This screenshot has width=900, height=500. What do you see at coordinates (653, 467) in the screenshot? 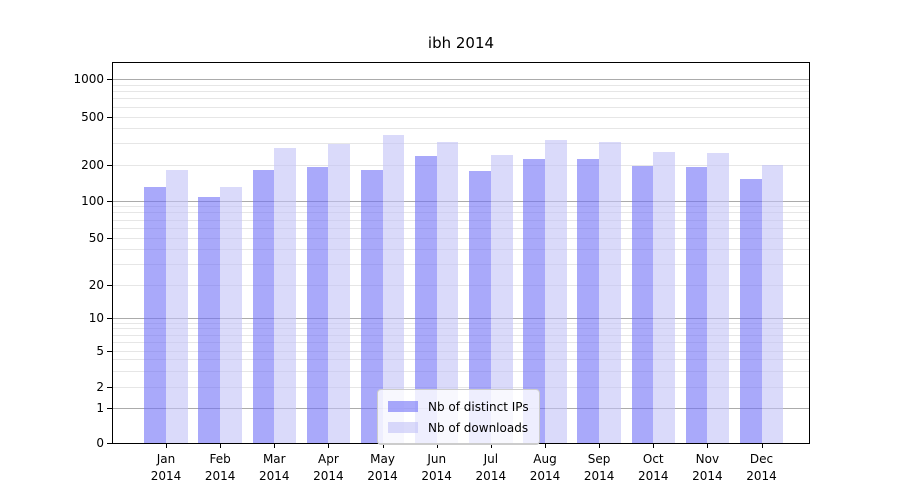
I see `x-tick-label: Oct 2014` at bounding box center [653, 467].